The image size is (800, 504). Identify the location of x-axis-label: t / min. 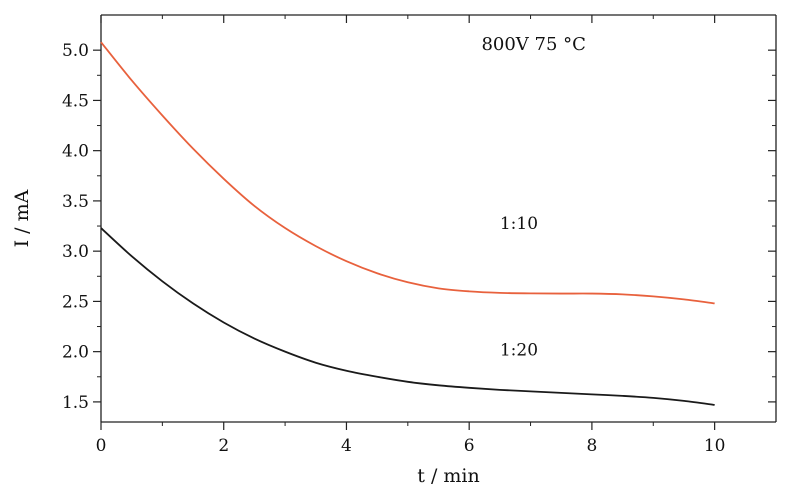
(448, 476).